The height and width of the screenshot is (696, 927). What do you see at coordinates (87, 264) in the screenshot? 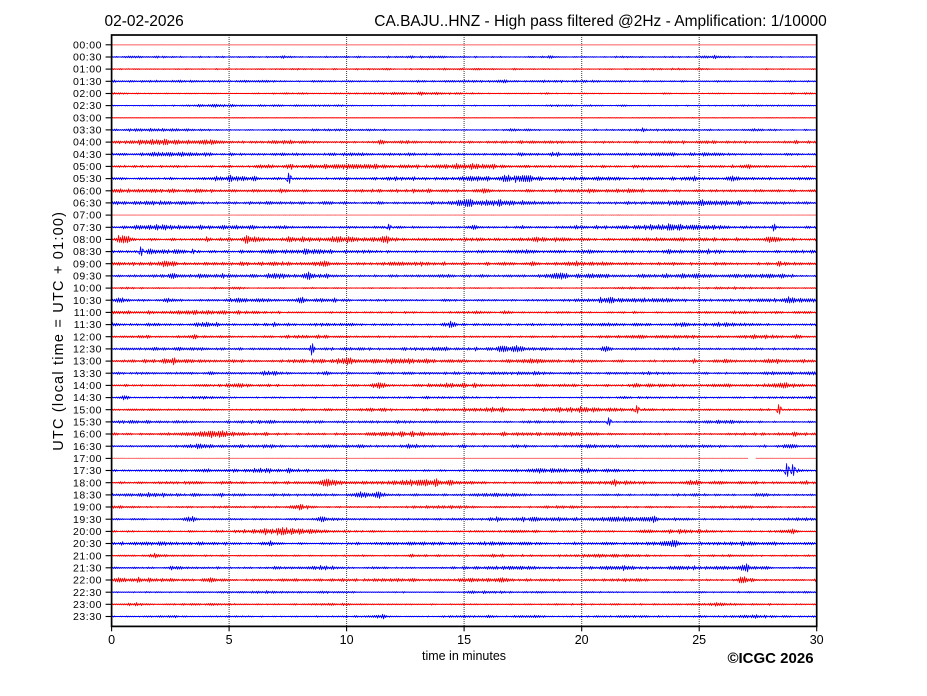
I see `svg-text: 09:00` at bounding box center [87, 264].